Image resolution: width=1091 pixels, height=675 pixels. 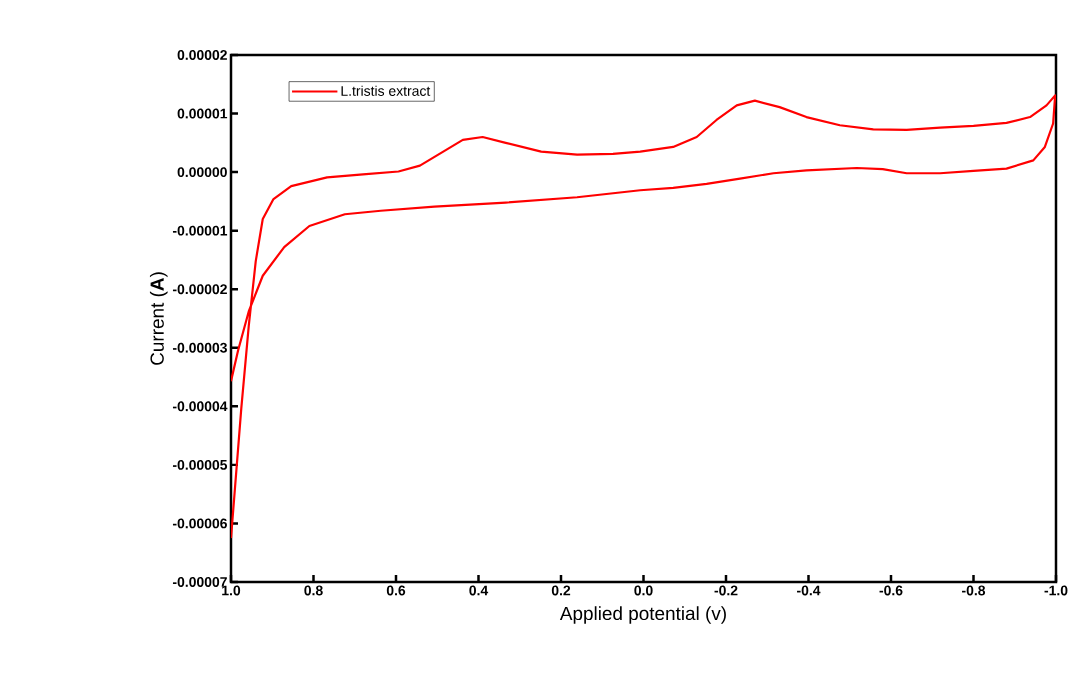 I want to click on y-tick-label: -0.00001, so click(x=200, y=230).